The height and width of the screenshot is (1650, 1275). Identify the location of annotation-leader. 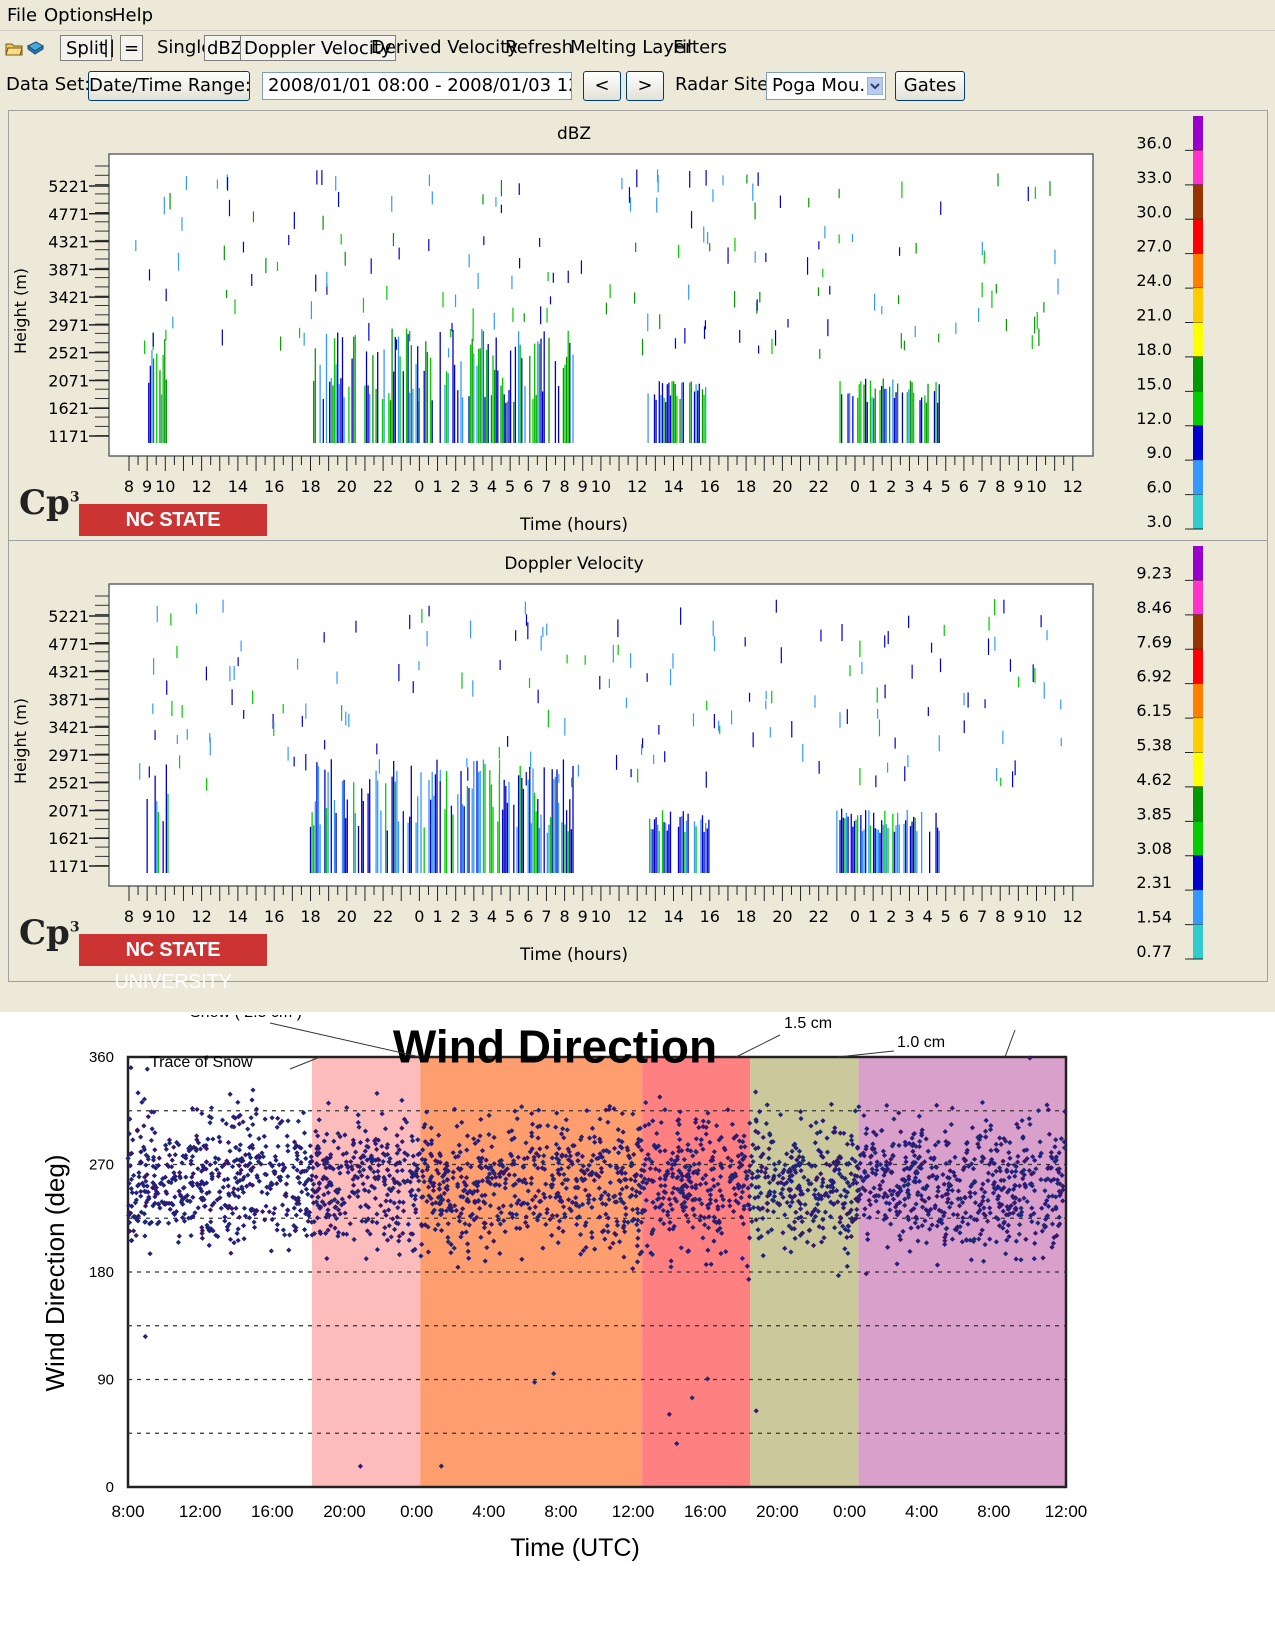
(1010, 1043).